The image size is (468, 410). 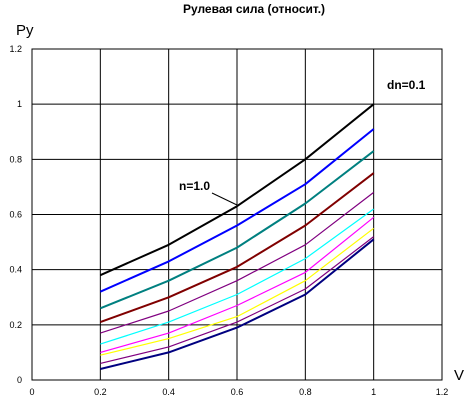 I want to click on y-tick-label: 1.2, so click(x=15, y=49).